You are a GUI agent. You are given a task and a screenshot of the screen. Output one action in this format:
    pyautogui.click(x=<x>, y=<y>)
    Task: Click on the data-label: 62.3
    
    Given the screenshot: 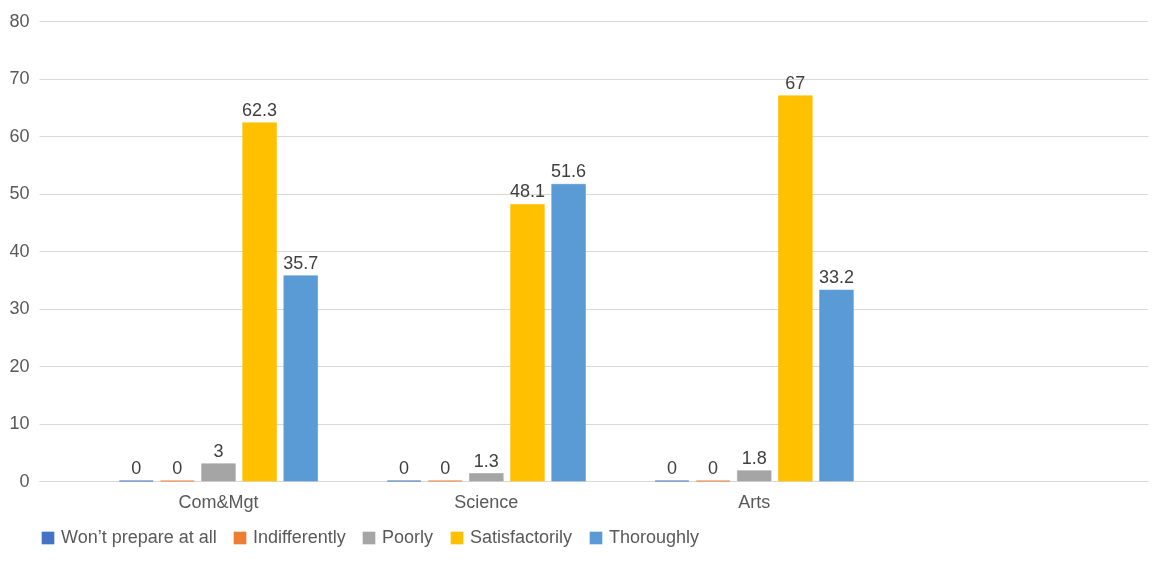 What is the action you would take?
    pyautogui.click(x=260, y=109)
    